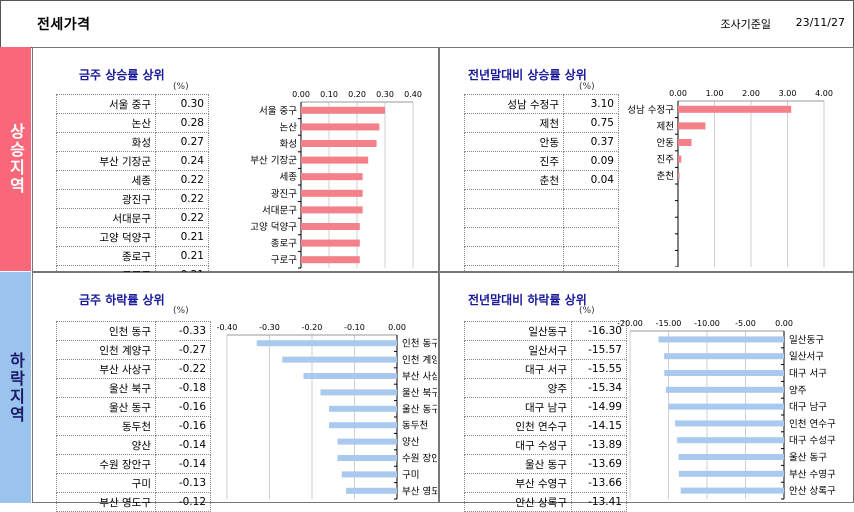 This screenshot has height=512, width=854. Describe the element at coordinates (419, 377) in the screenshot. I see `category-label: 부산 사상구` at that location.